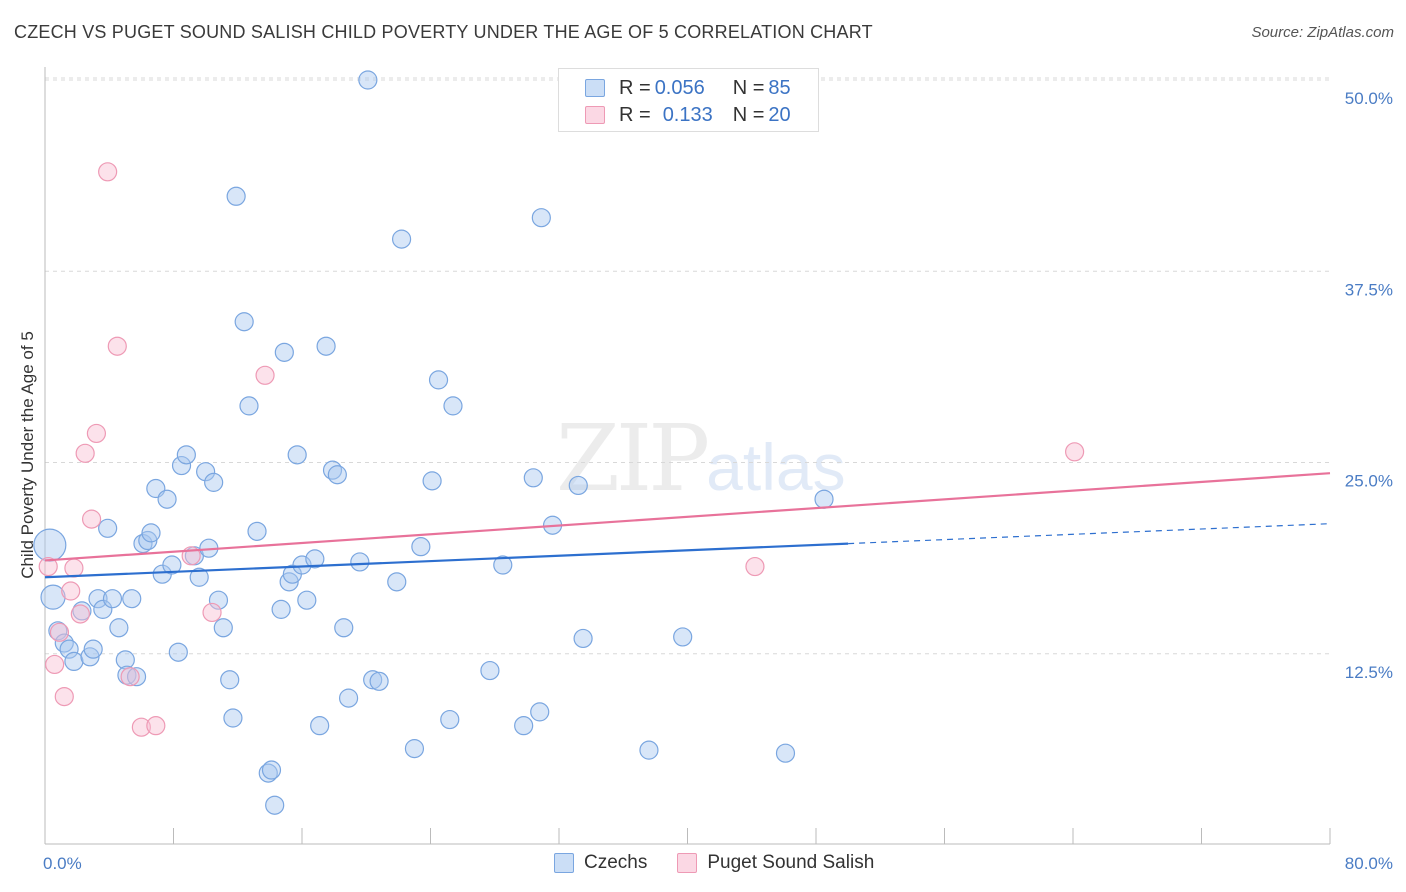  What do you see at coordinates (27, 455) in the screenshot?
I see `y-axis-label: Child Poverty Under the Age of 5` at bounding box center [27, 455].